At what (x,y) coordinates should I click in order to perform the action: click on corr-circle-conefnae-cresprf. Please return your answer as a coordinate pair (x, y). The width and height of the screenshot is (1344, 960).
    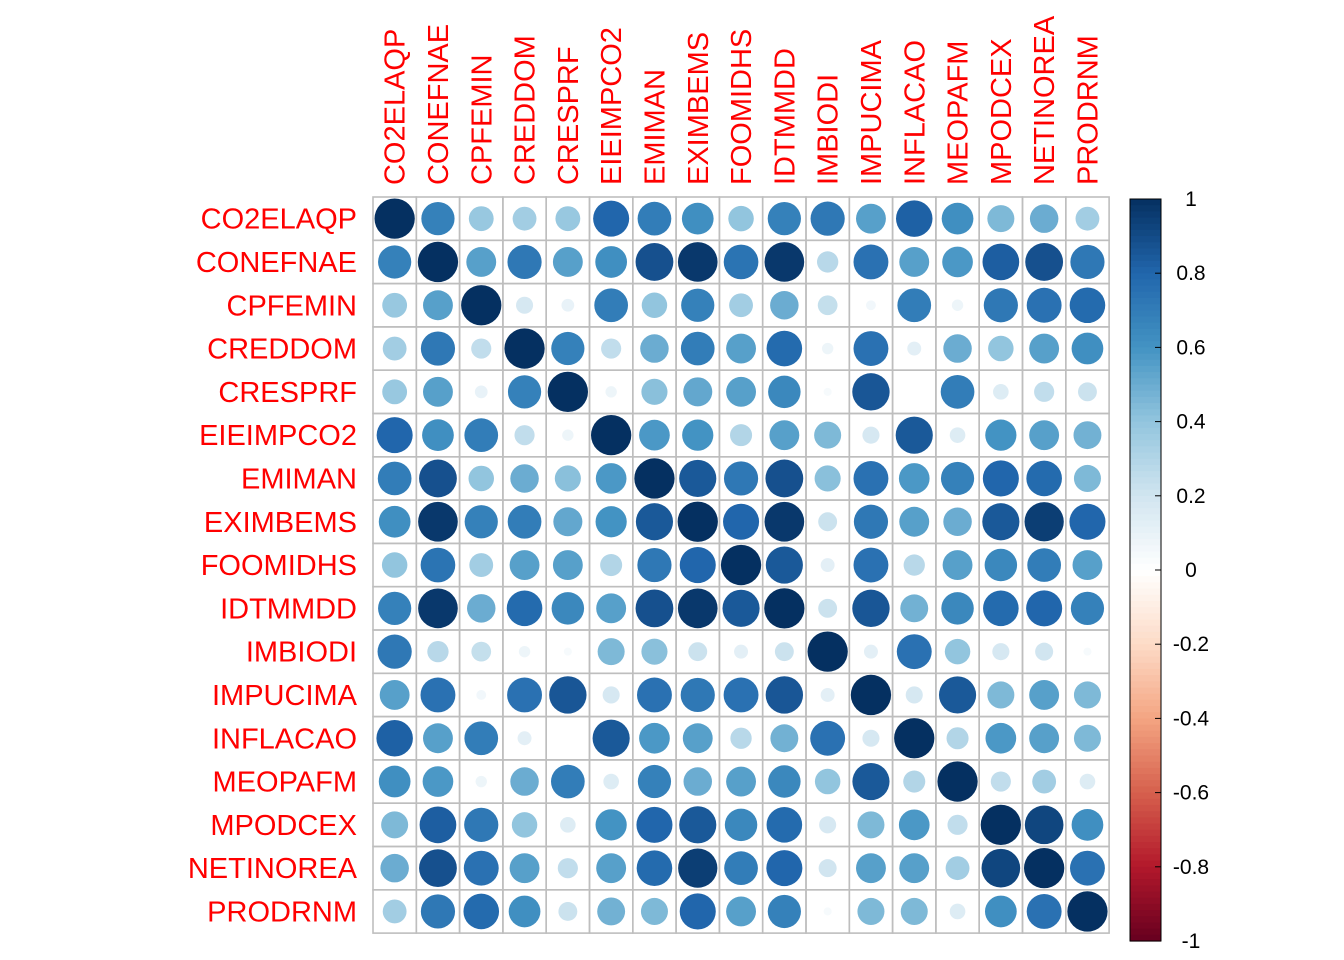
    Looking at the image, I should click on (567, 262).